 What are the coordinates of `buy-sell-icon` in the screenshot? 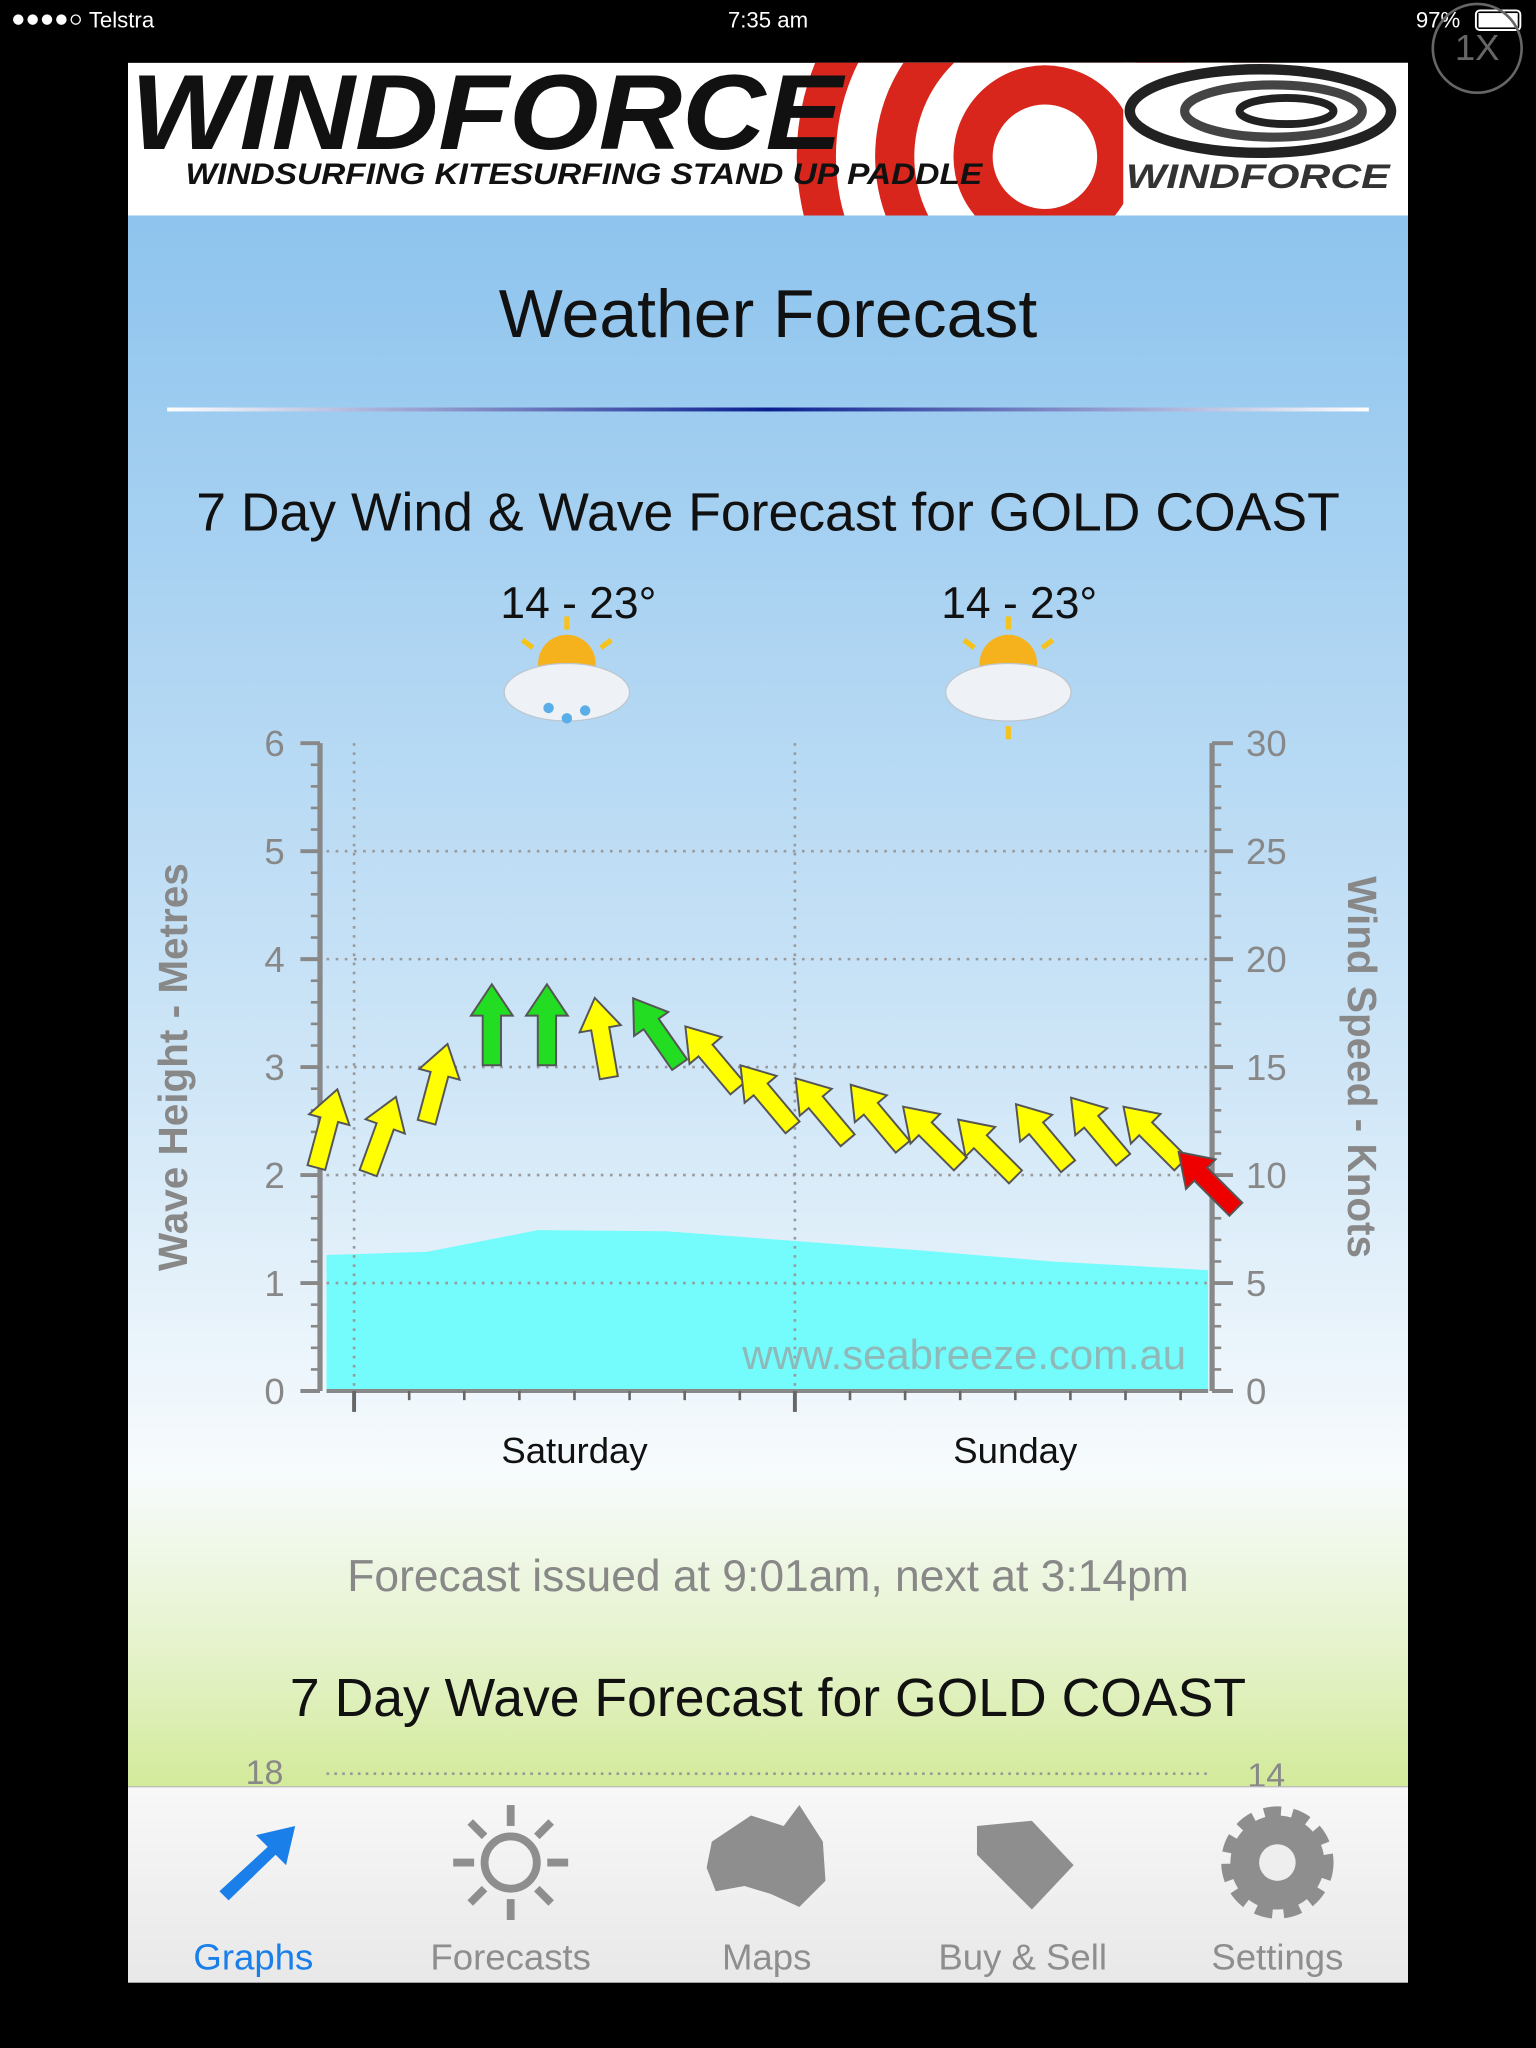 It's located at (1025, 1865).